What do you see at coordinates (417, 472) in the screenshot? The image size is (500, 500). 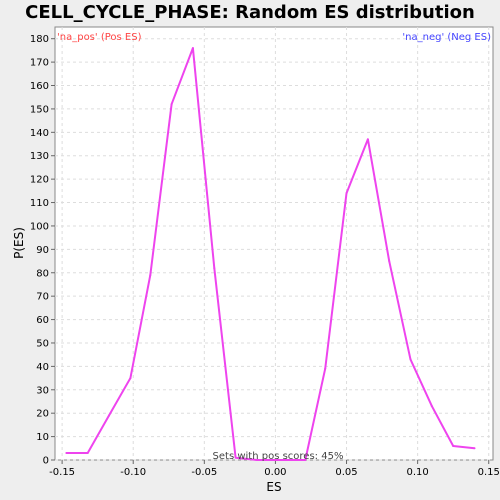 I see `x-tick-label: 0.10` at bounding box center [417, 472].